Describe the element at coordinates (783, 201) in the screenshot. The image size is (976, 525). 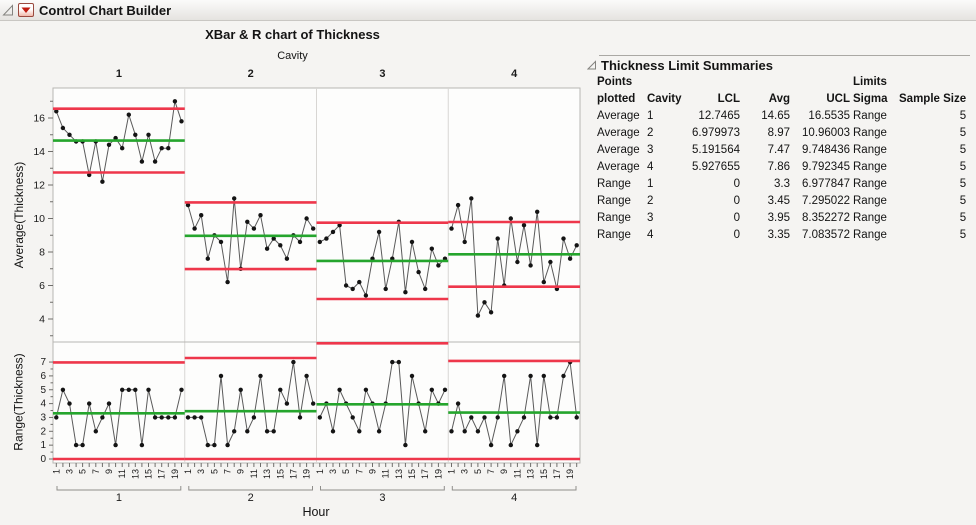
I see `summary-row: Range 2 0 3.45 7.295022 Range 5` at that location.